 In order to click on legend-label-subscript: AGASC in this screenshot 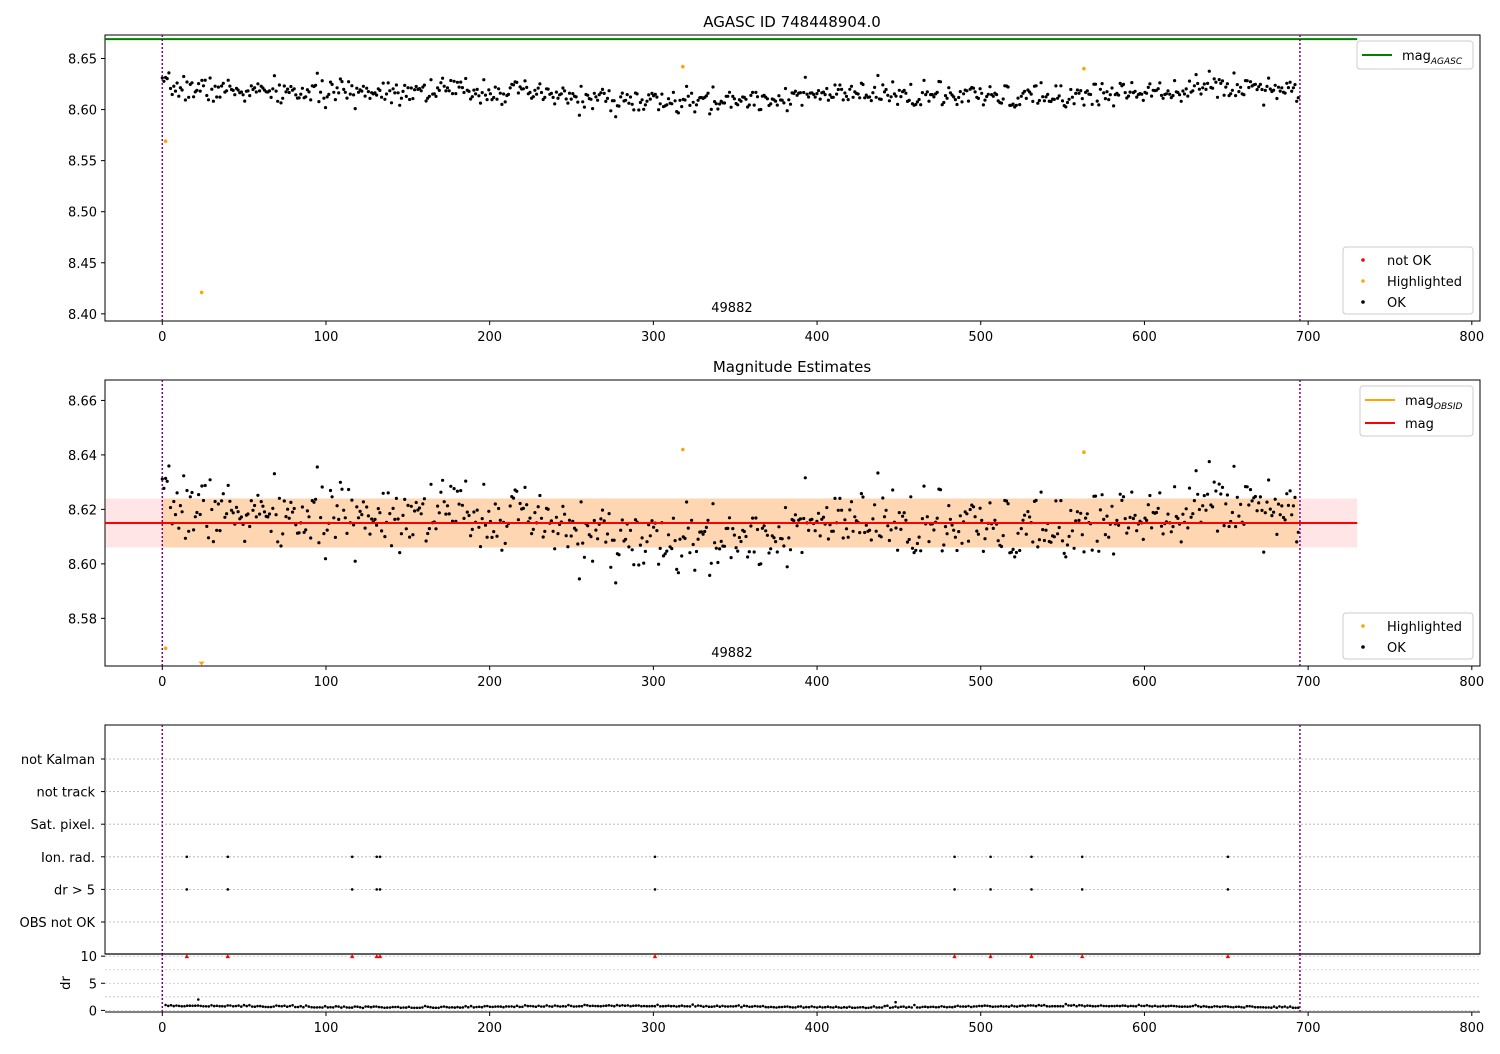, I will do `click(1446, 62)`.